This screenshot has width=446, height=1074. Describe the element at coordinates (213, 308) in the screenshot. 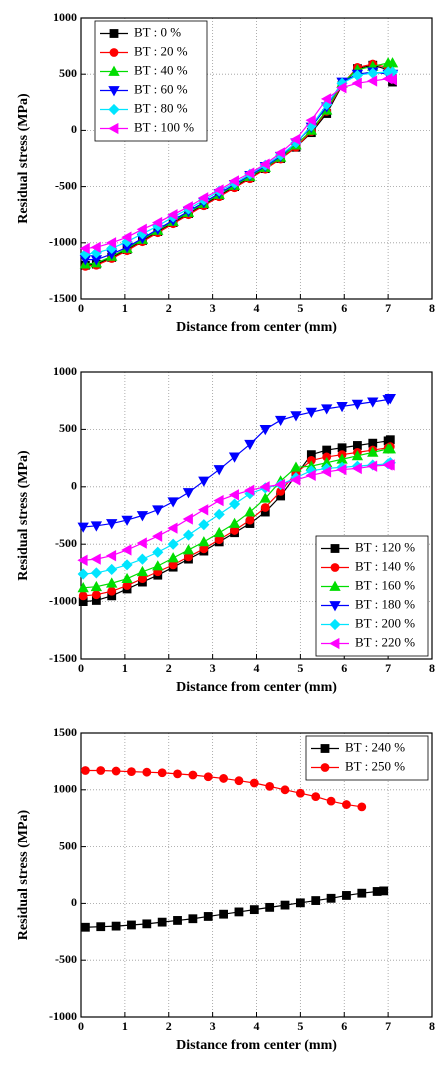

I see `x-tick-label: 3` at that location.